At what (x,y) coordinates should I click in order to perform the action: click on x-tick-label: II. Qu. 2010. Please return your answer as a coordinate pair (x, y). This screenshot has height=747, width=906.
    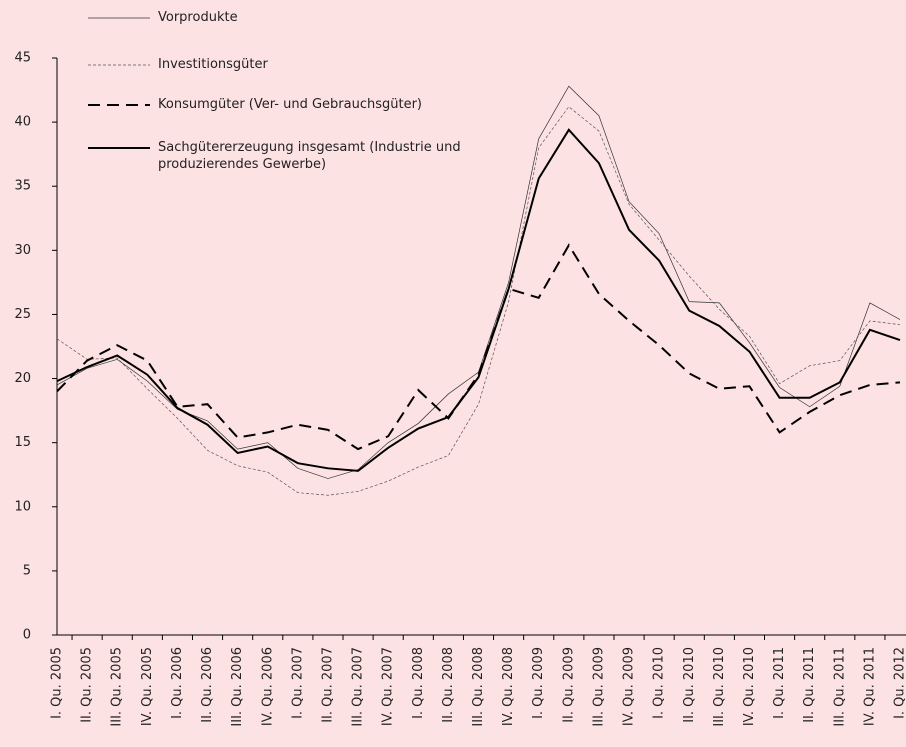
    Looking at the image, I should click on (689, 685).